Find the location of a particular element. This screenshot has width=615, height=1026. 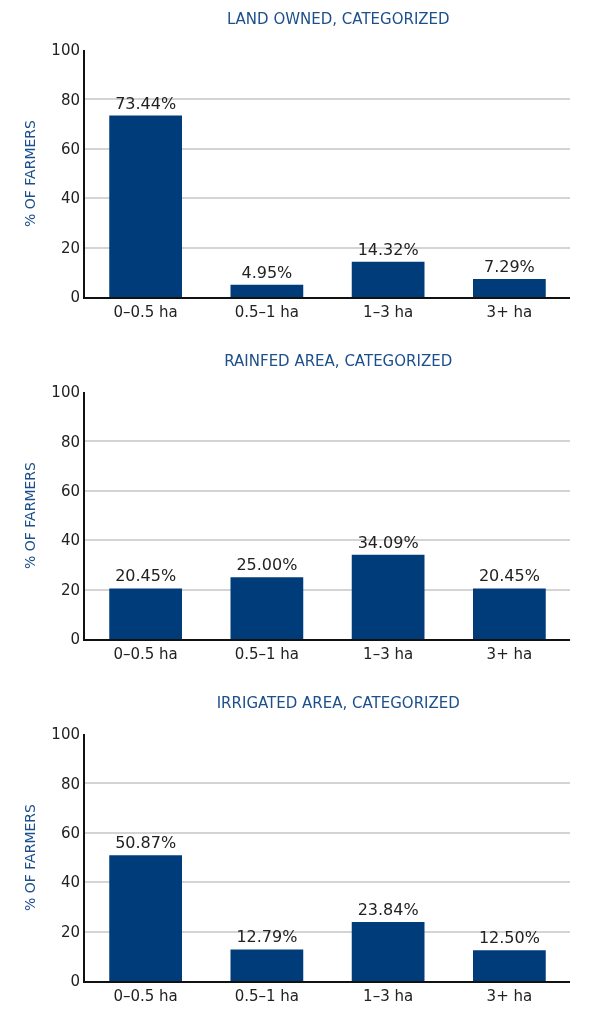

data-label: 50.87% is located at coordinates (146, 843).